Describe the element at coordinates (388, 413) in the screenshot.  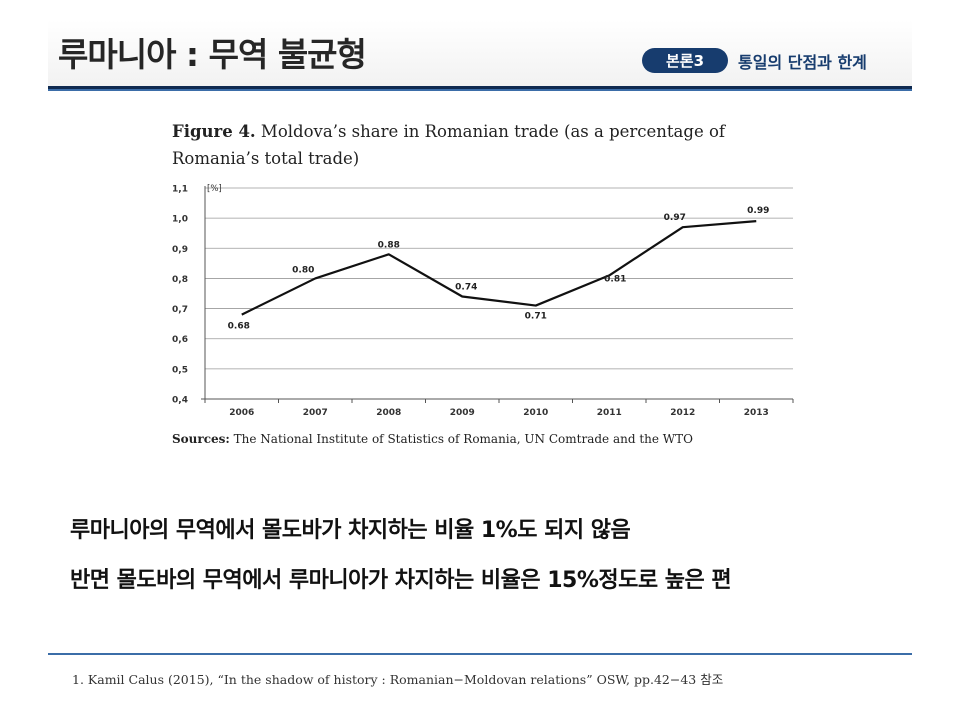
I see `x-tick-label: 2008` at that location.